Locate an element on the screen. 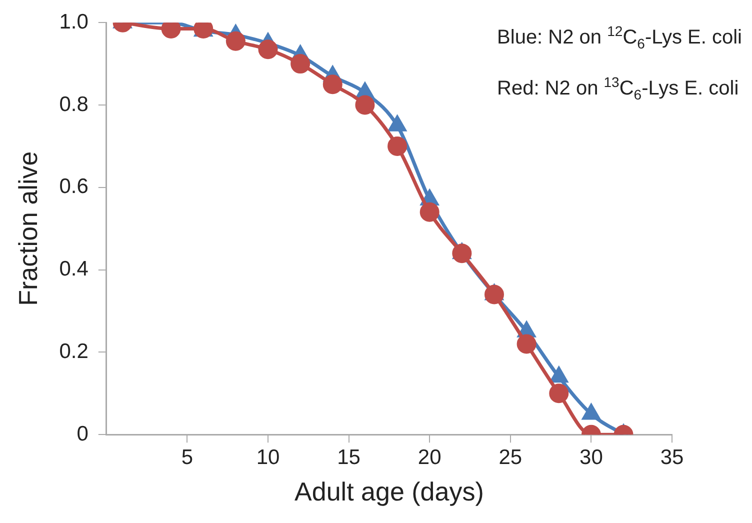  y-tick-label: 0.8 is located at coordinates (73, 104).